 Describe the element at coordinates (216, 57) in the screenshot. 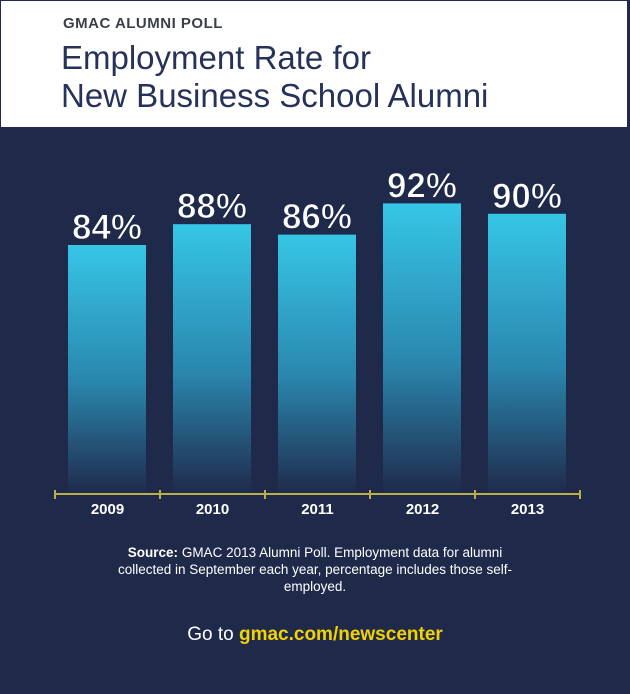

I see `title-line-1: Employment Rate for` at that location.